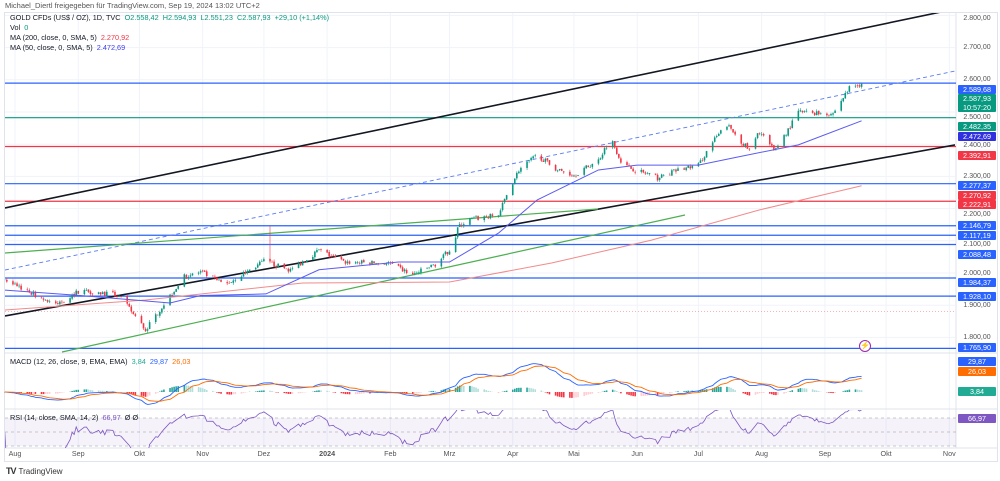 The image size is (1000, 481). Describe the element at coordinates (34, 471) in the screenshot. I see `tradingview-logo: TV TradingView` at that location.